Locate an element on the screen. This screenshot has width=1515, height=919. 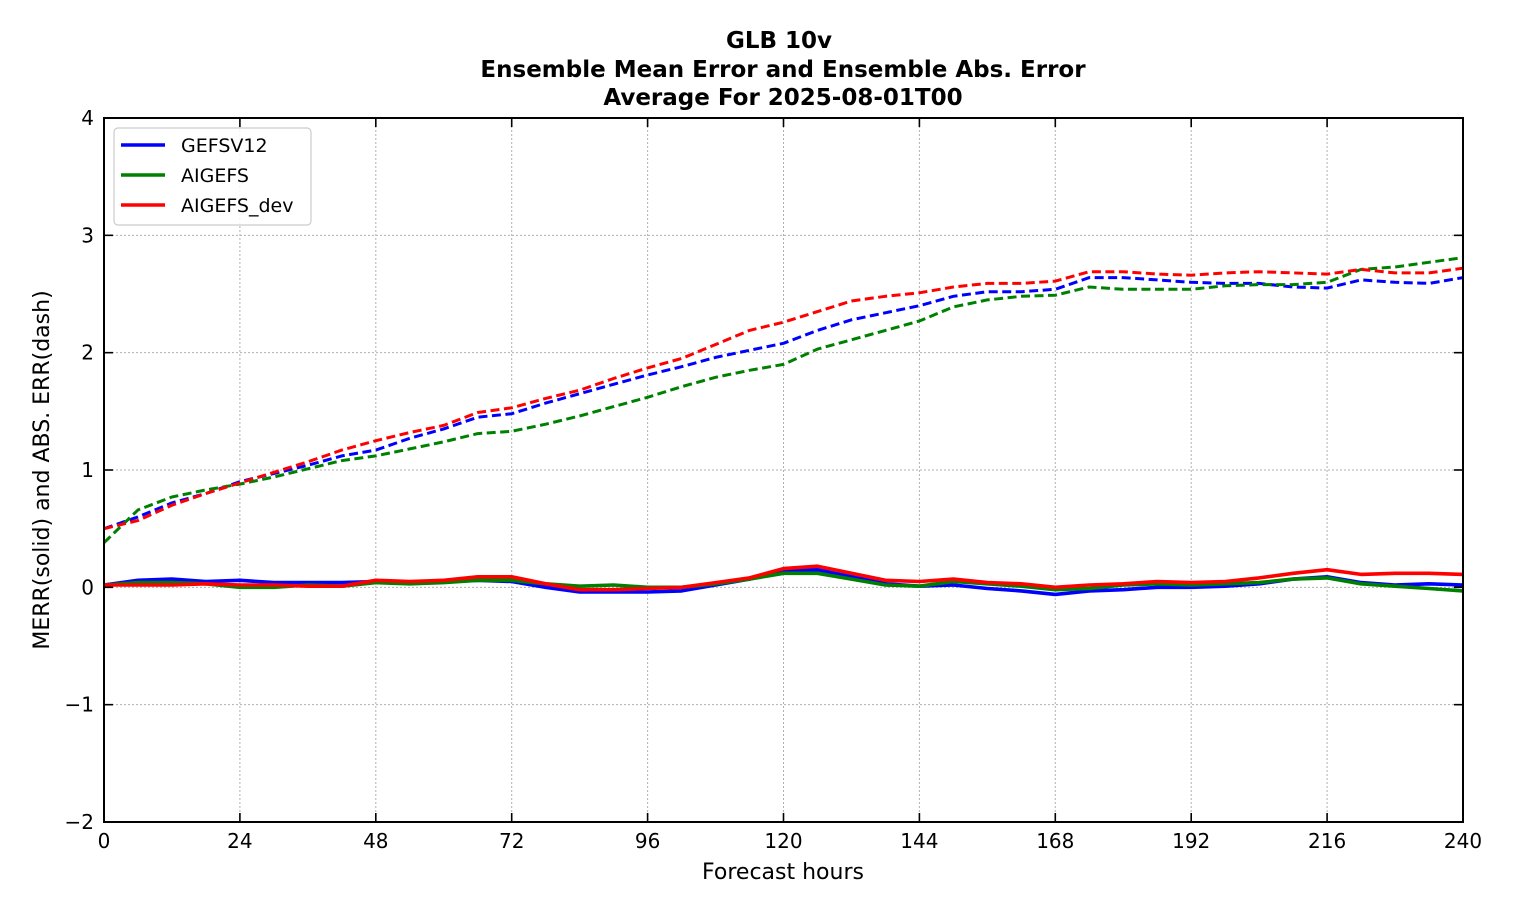
y-tick-label: 4 is located at coordinates (87, 118).